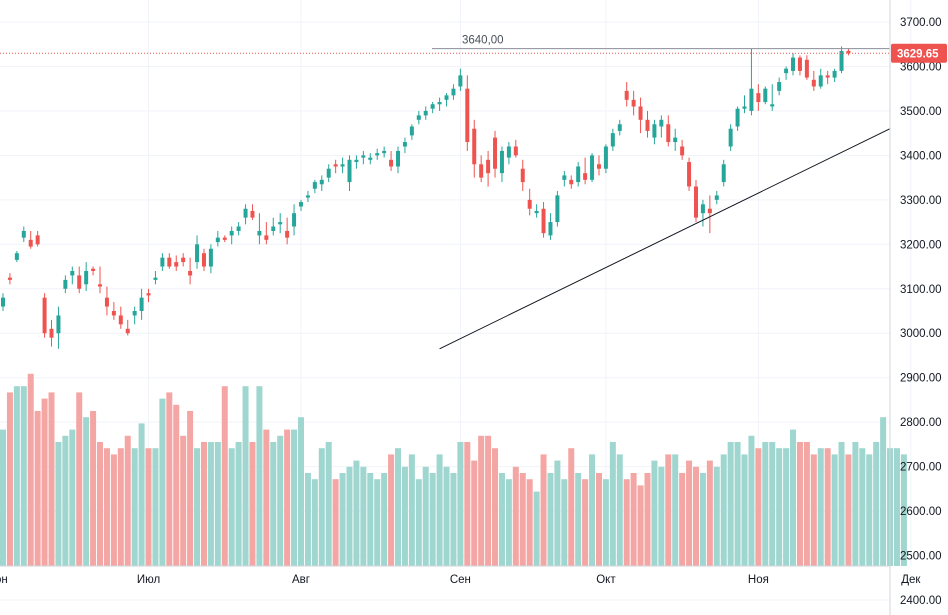 This screenshot has height=615, width=948. What do you see at coordinates (921, 23) in the screenshot?
I see `price-tick-label: 3700.00` at bounding box center [921, 23].